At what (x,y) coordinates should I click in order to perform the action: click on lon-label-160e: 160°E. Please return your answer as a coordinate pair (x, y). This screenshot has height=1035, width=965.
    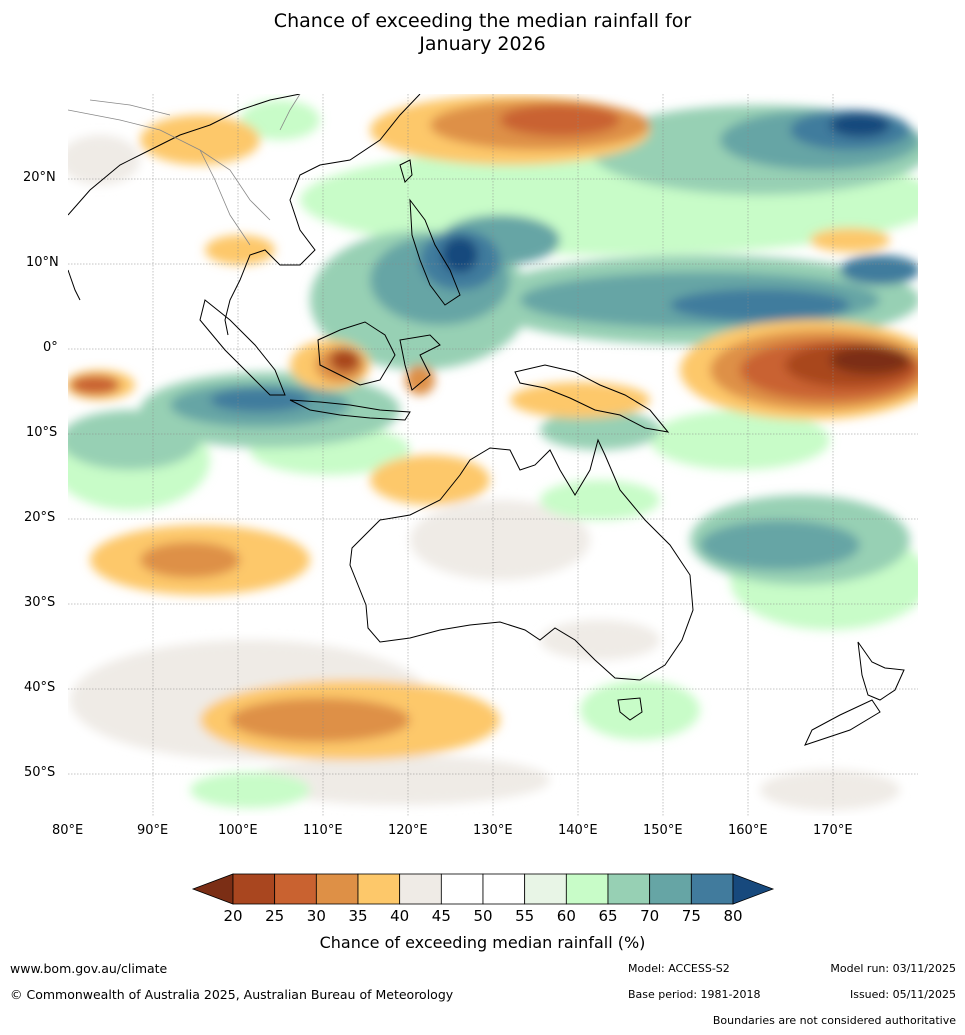
    Looking at the image, I should click on (748, 830).